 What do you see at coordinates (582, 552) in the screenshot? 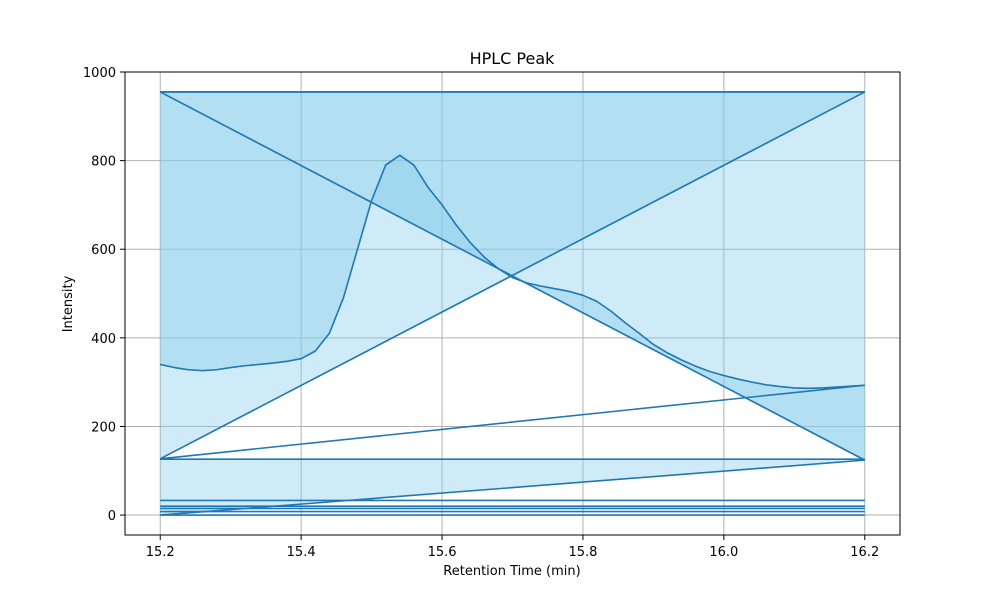
I see `x-tick-label-3: 15.8` at bounding box center [582, 552].